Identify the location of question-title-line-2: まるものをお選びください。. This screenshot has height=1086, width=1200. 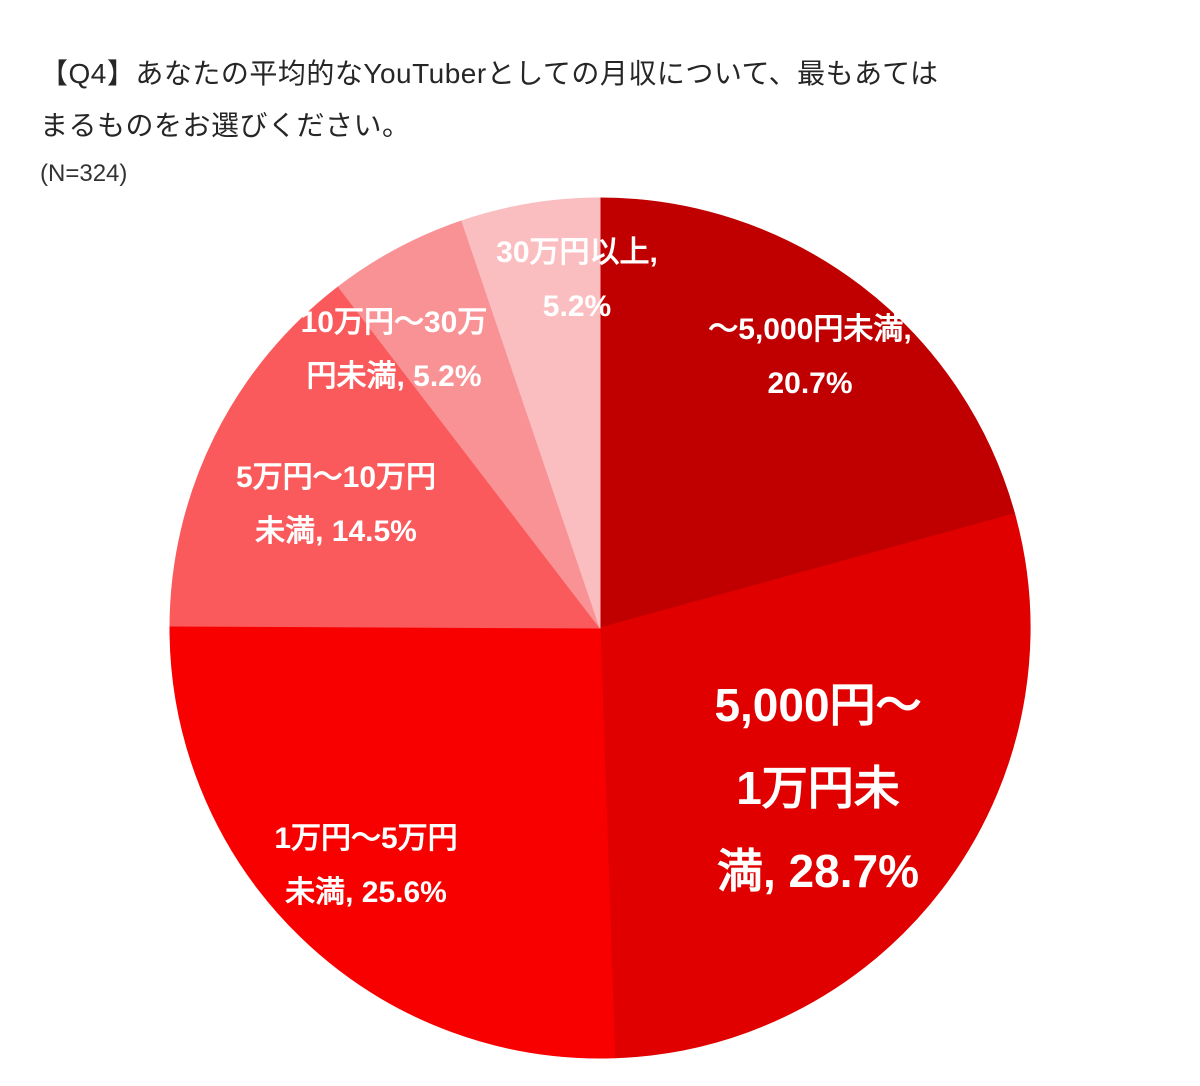
(225, 125).